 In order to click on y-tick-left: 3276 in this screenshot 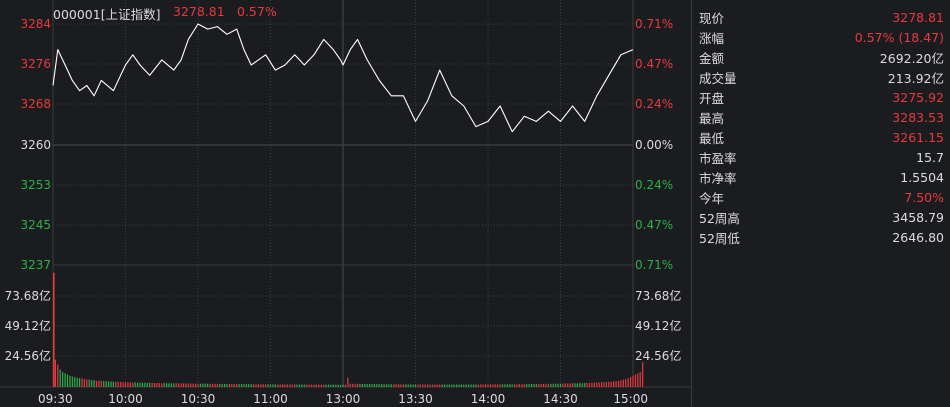, I will do `click(35, 64)`.